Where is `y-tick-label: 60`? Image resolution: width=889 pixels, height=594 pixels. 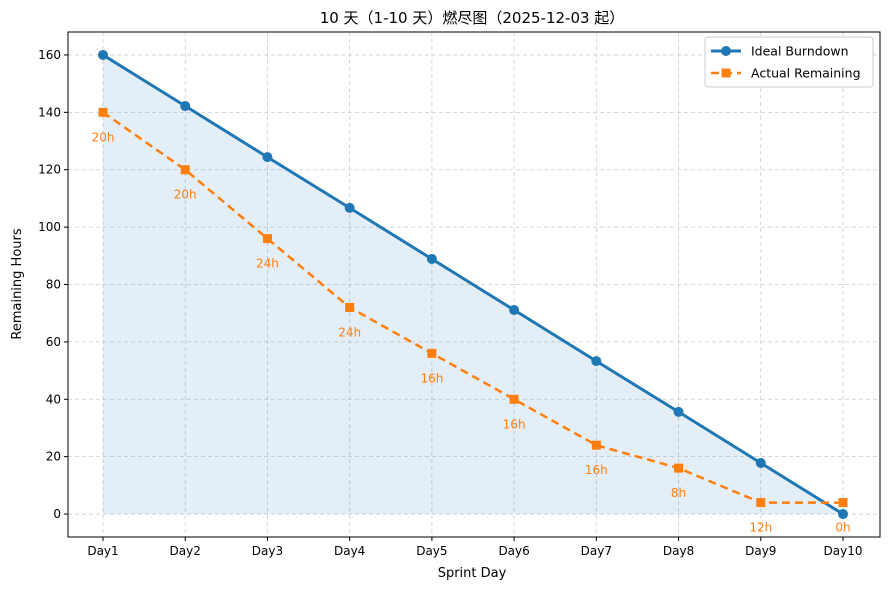 y-tick-label: 60 is located at coordinates (53, 342).